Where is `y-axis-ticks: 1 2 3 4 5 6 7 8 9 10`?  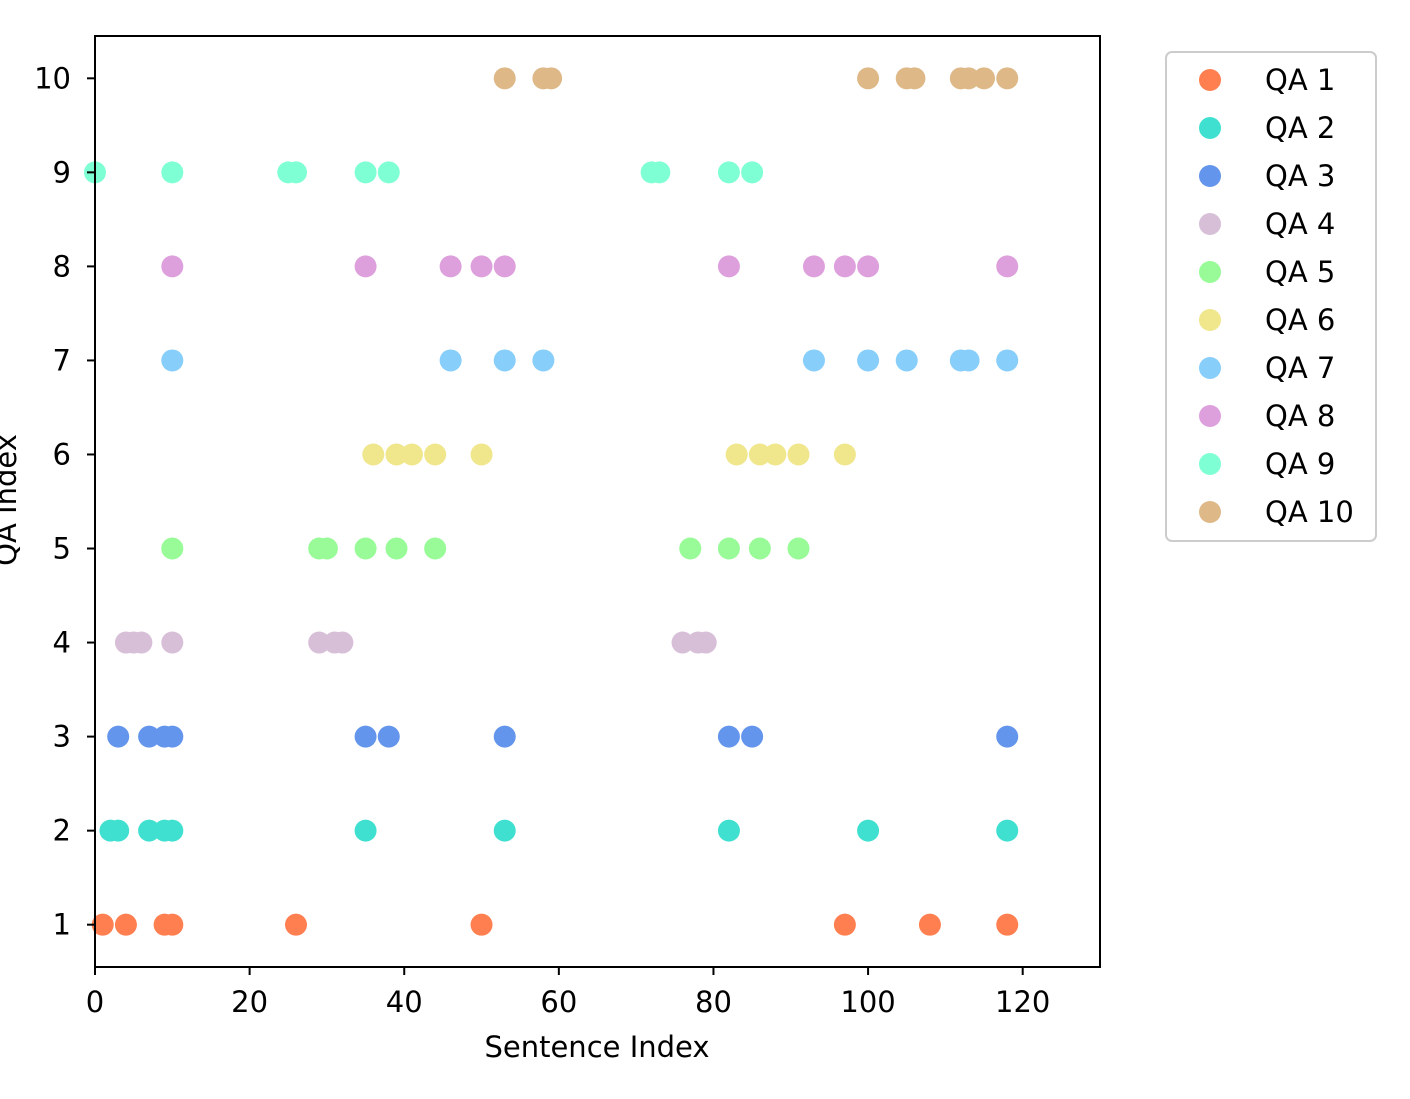
y-axis-ticks: 1 2 3 4 5 6 7 8 9 10 is located at coordinates (64, 501).